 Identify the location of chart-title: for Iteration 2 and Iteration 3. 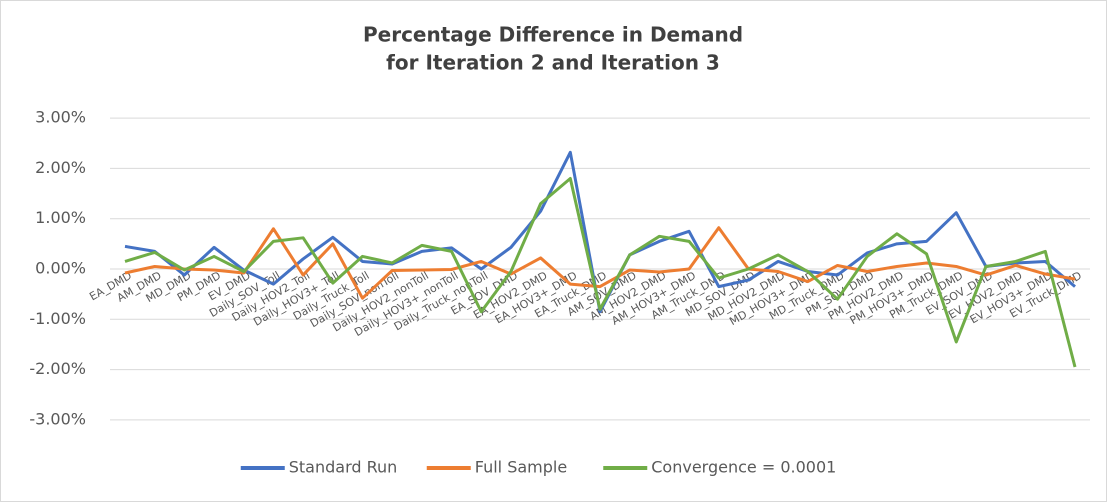
(553, 63).